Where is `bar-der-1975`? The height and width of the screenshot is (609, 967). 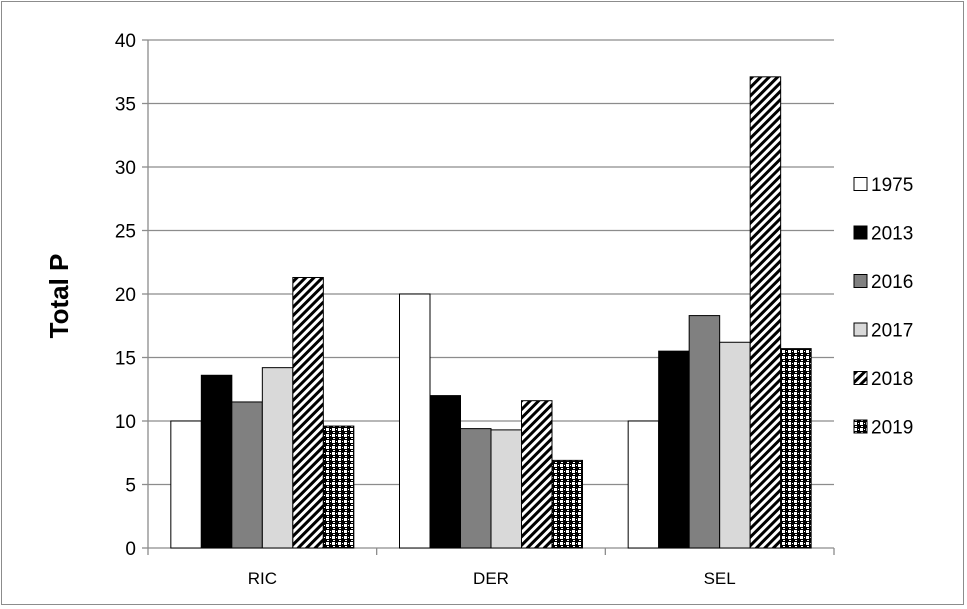
bar-der-1975 is located at coordinates (415, 421).